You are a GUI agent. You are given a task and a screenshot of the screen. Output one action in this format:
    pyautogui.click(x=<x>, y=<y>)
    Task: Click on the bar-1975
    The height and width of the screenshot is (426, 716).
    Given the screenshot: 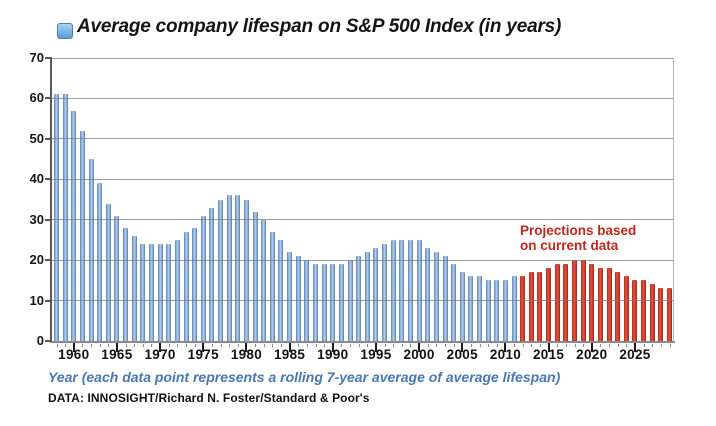 What is the action you would take?
    pyautogui.click(x=203, y=278)
    